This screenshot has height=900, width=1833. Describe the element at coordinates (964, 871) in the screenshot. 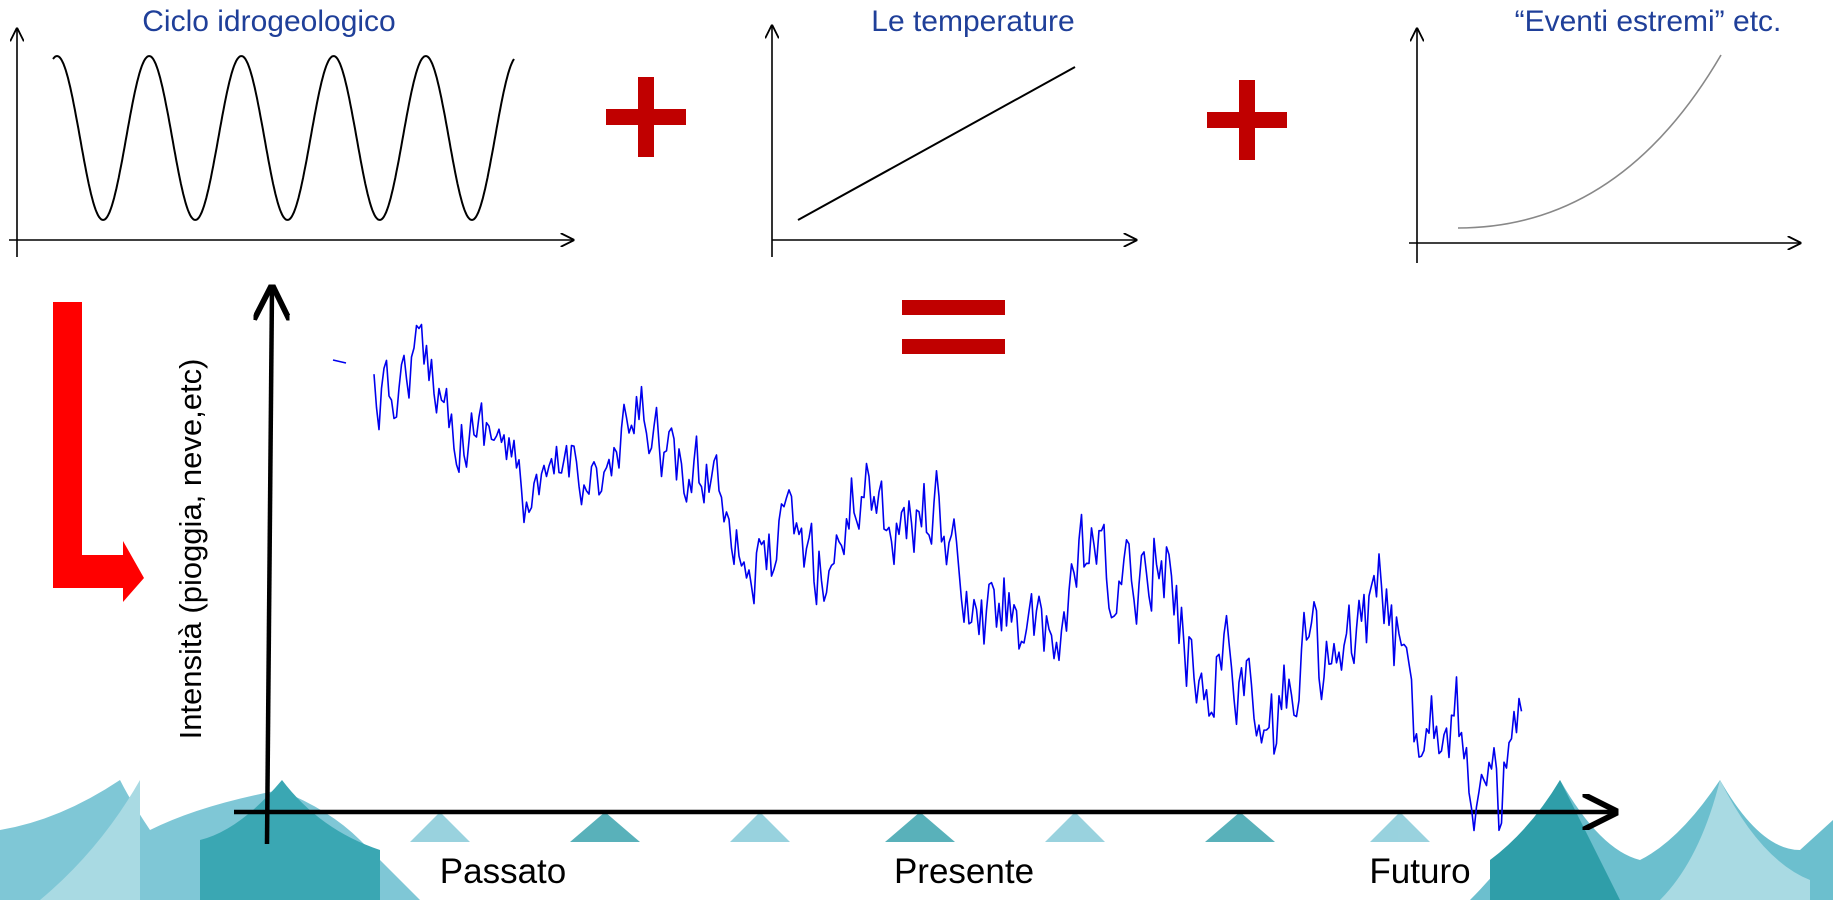

I see `x-label: Presente` at that location.